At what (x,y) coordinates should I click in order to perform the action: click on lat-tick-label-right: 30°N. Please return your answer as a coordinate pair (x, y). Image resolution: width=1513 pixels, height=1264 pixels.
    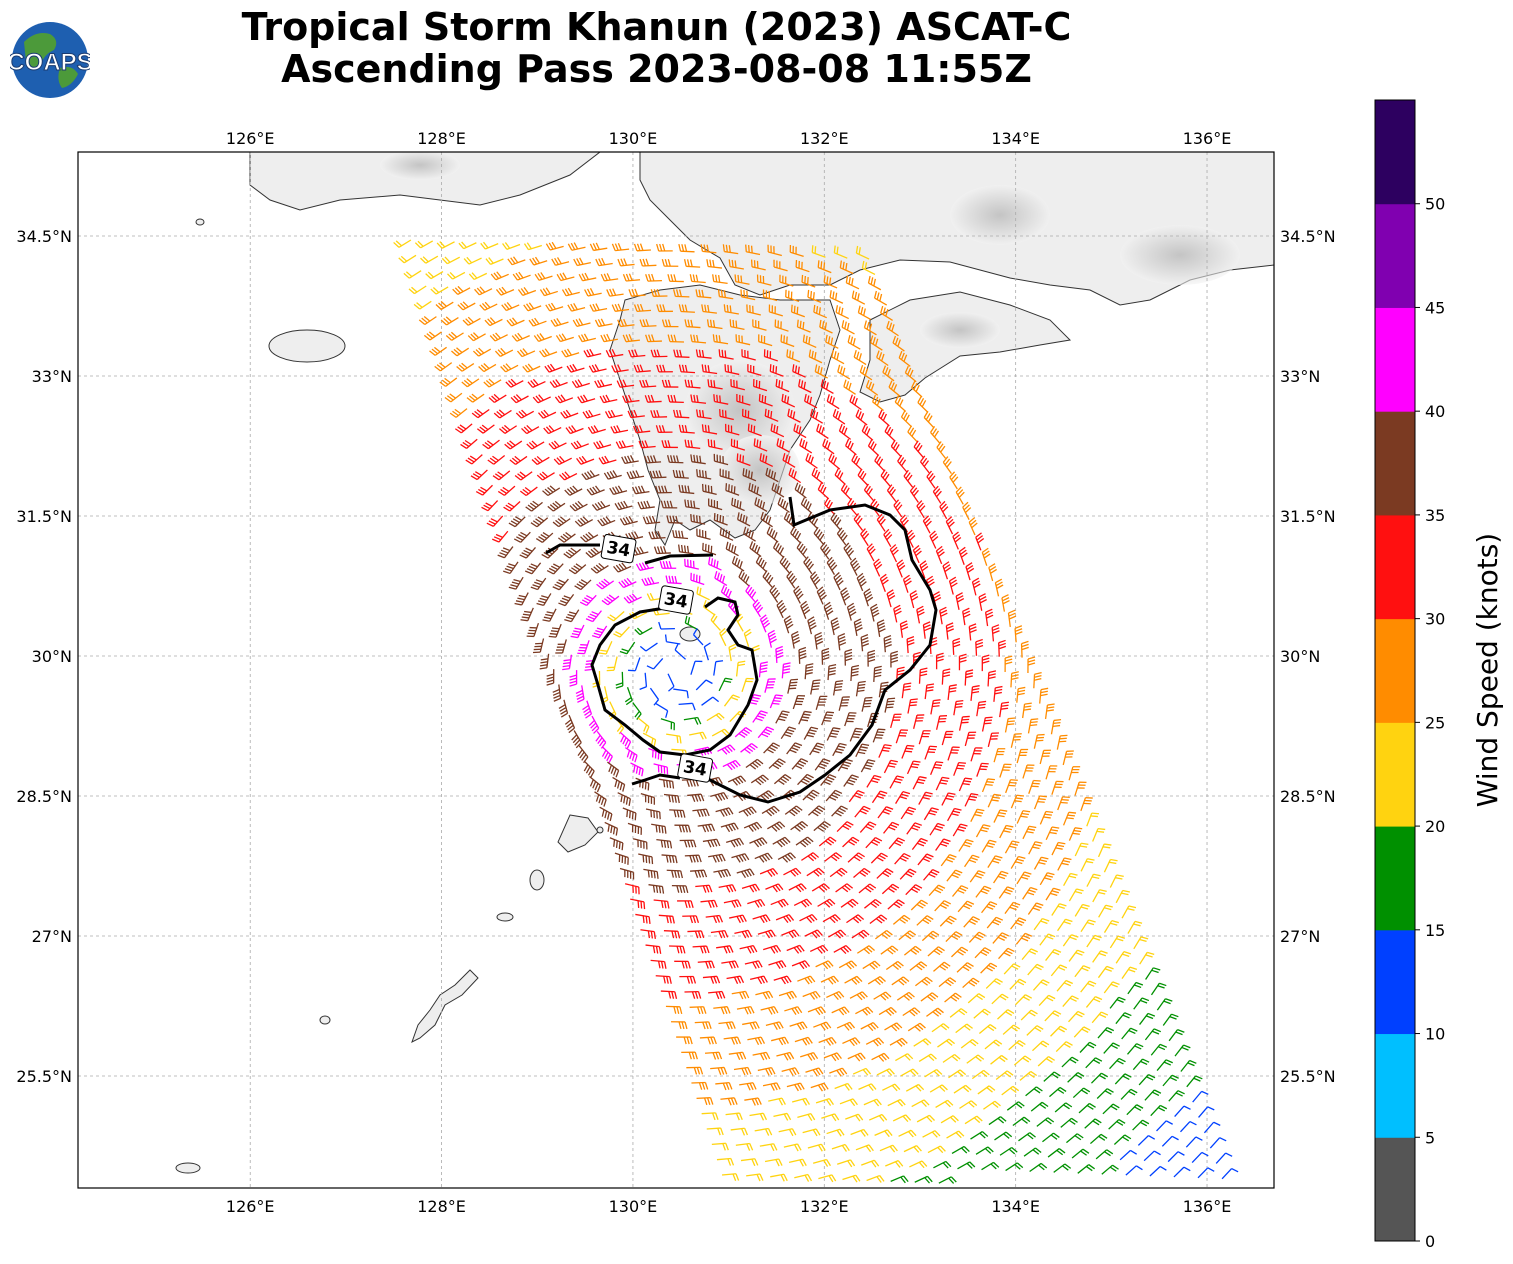
    Looking at the image, I should click on (1300, 656).